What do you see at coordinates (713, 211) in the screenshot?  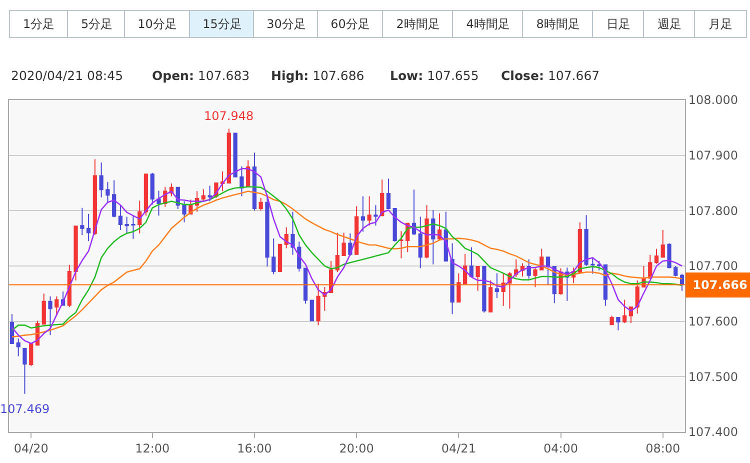 I see `y-tick-label: 107.800` at bounding box center [713, 211].